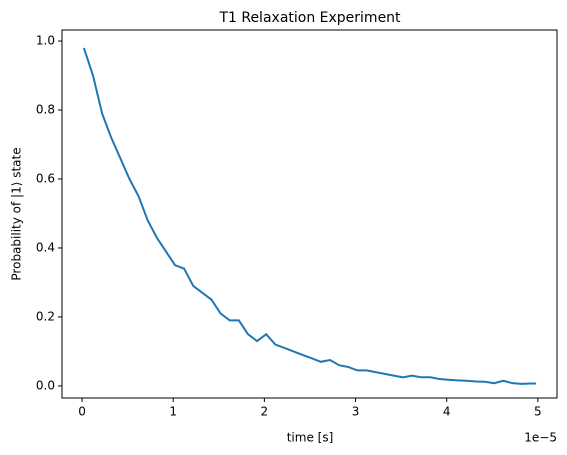 Image resolution: width=567 pixels, height=455 pixels. Describe the element at coordinates (17, 213) in the screenshot. I see `y-axis-label: Probability of |1⟩ state` at that location.